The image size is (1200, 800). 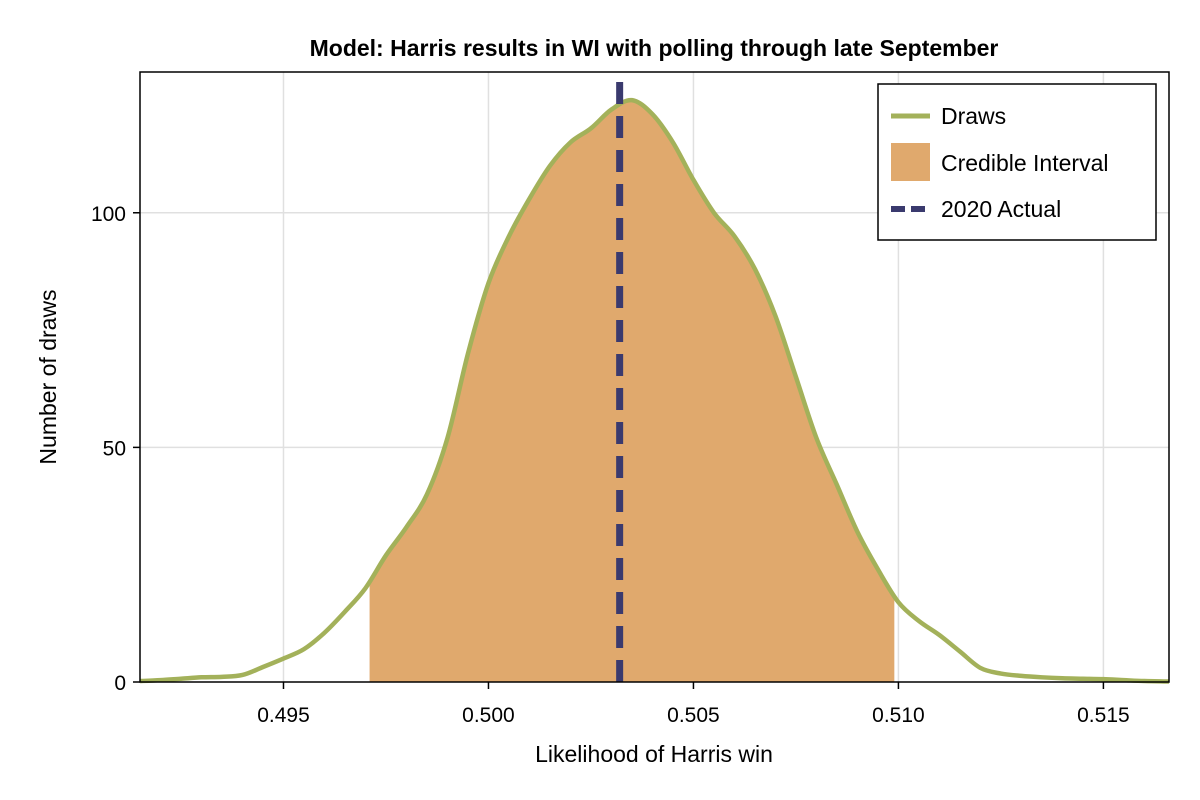 I want to click on x-tick-label: 0.515, so click(x=1103, y=715).